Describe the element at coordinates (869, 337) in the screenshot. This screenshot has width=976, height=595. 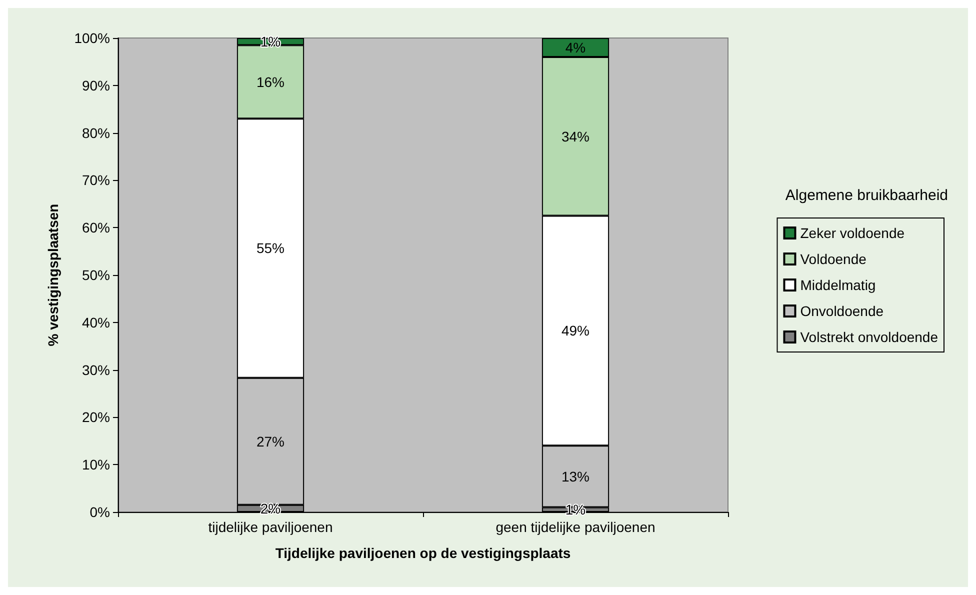
I see `legend-label: Volstrekt onvoldoende` at that location.